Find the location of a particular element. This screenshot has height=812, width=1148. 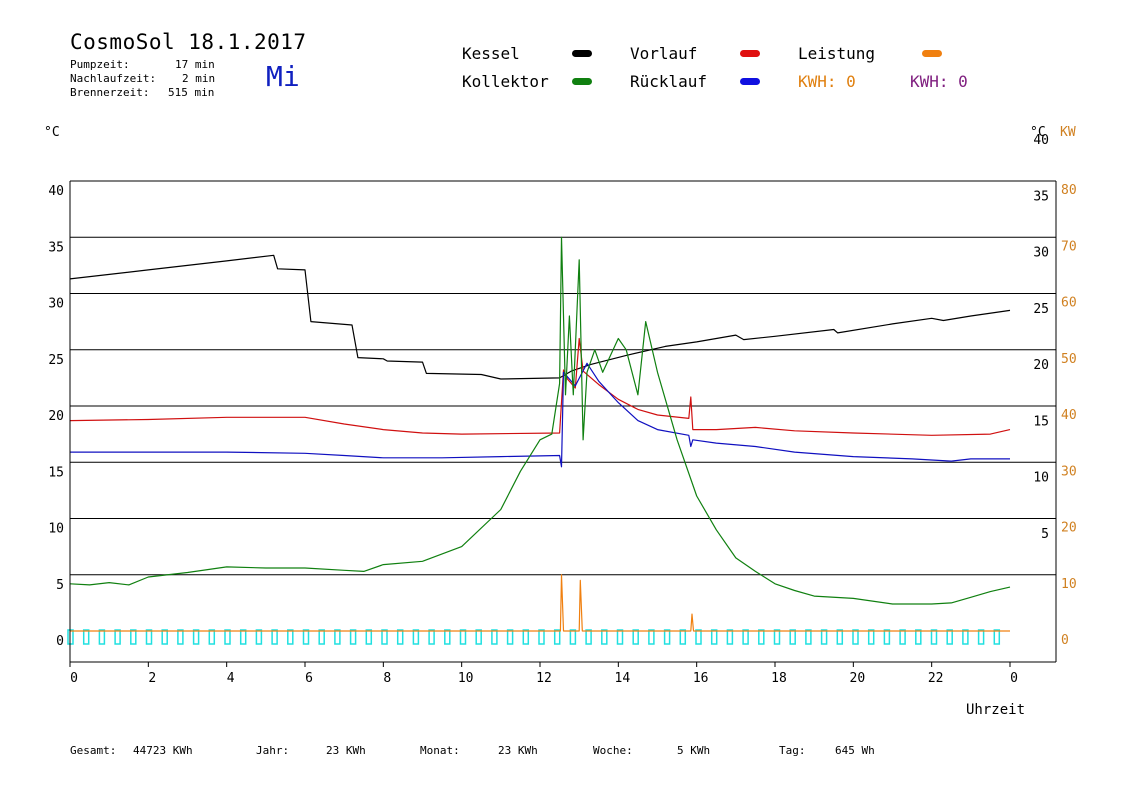

series-line-vorlauf is located at coordinates (540, 386).